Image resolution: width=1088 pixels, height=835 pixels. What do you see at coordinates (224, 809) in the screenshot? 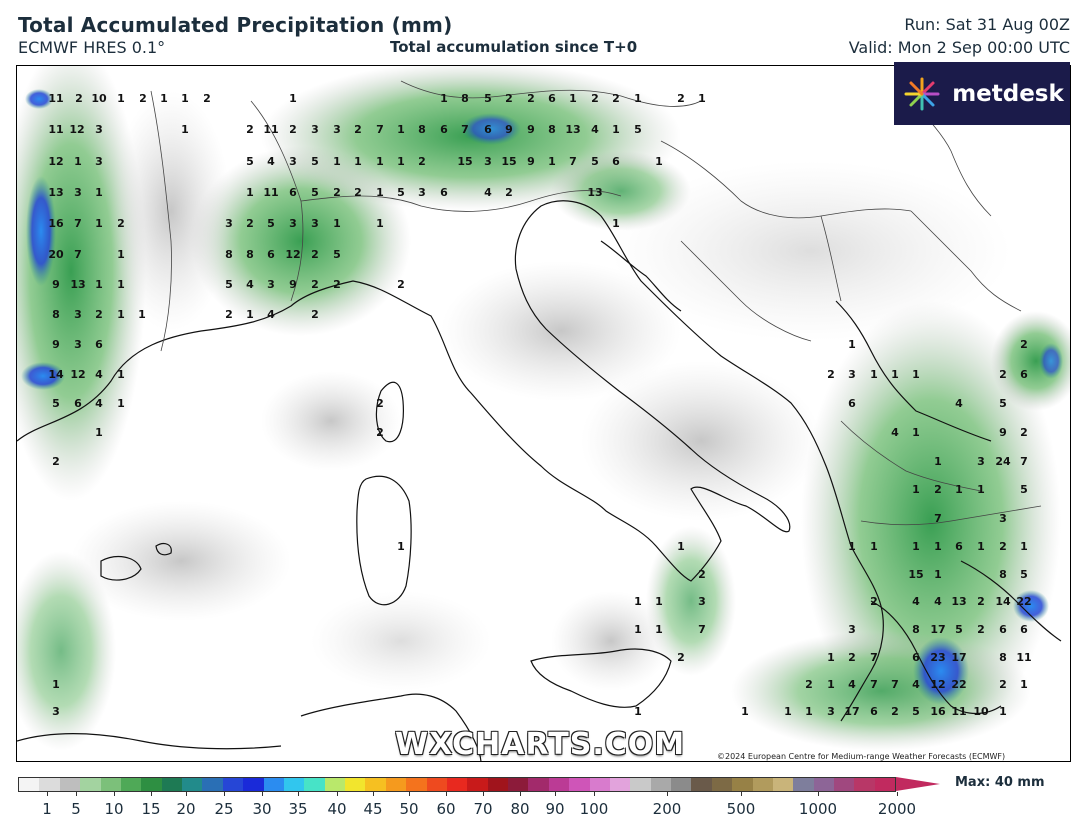
I see `colour-scale-tick-label: 25` at bounding box center [224, 809].